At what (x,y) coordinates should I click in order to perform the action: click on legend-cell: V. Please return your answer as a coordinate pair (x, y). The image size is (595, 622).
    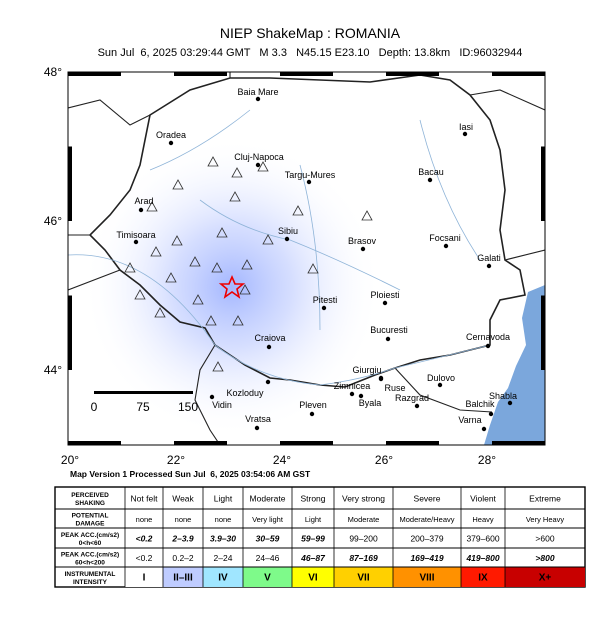
    Looking at the image, I should click on (267, 578).